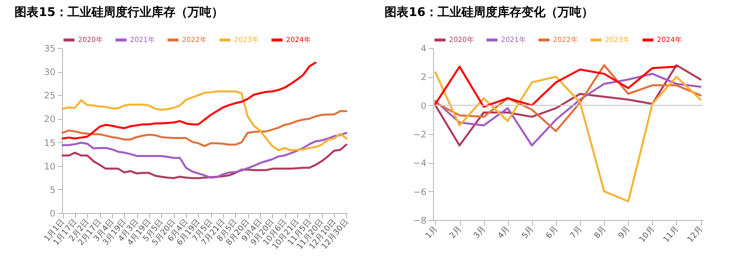 The width and height of the screenshot is (737, 270). Describe the element at coordinates (600, 232) in the screenshot. I see `x-tick-label: 8月` at that location.